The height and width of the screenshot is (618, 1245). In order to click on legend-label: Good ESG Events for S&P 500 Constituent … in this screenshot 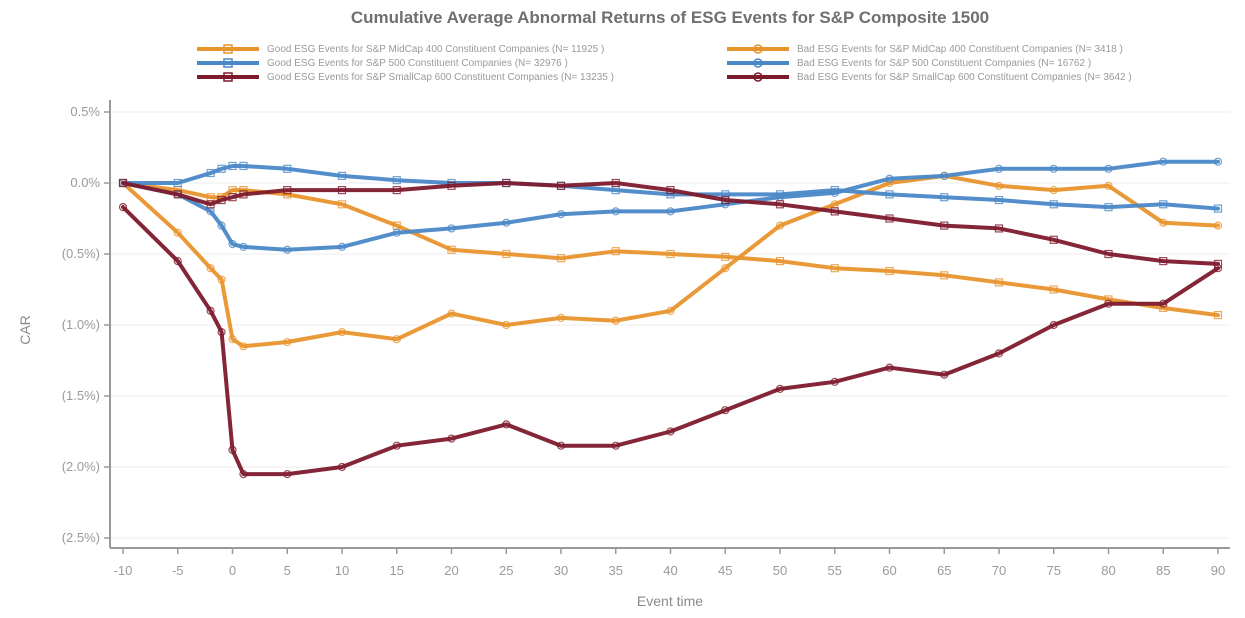, I will do `click(417, 63)`.